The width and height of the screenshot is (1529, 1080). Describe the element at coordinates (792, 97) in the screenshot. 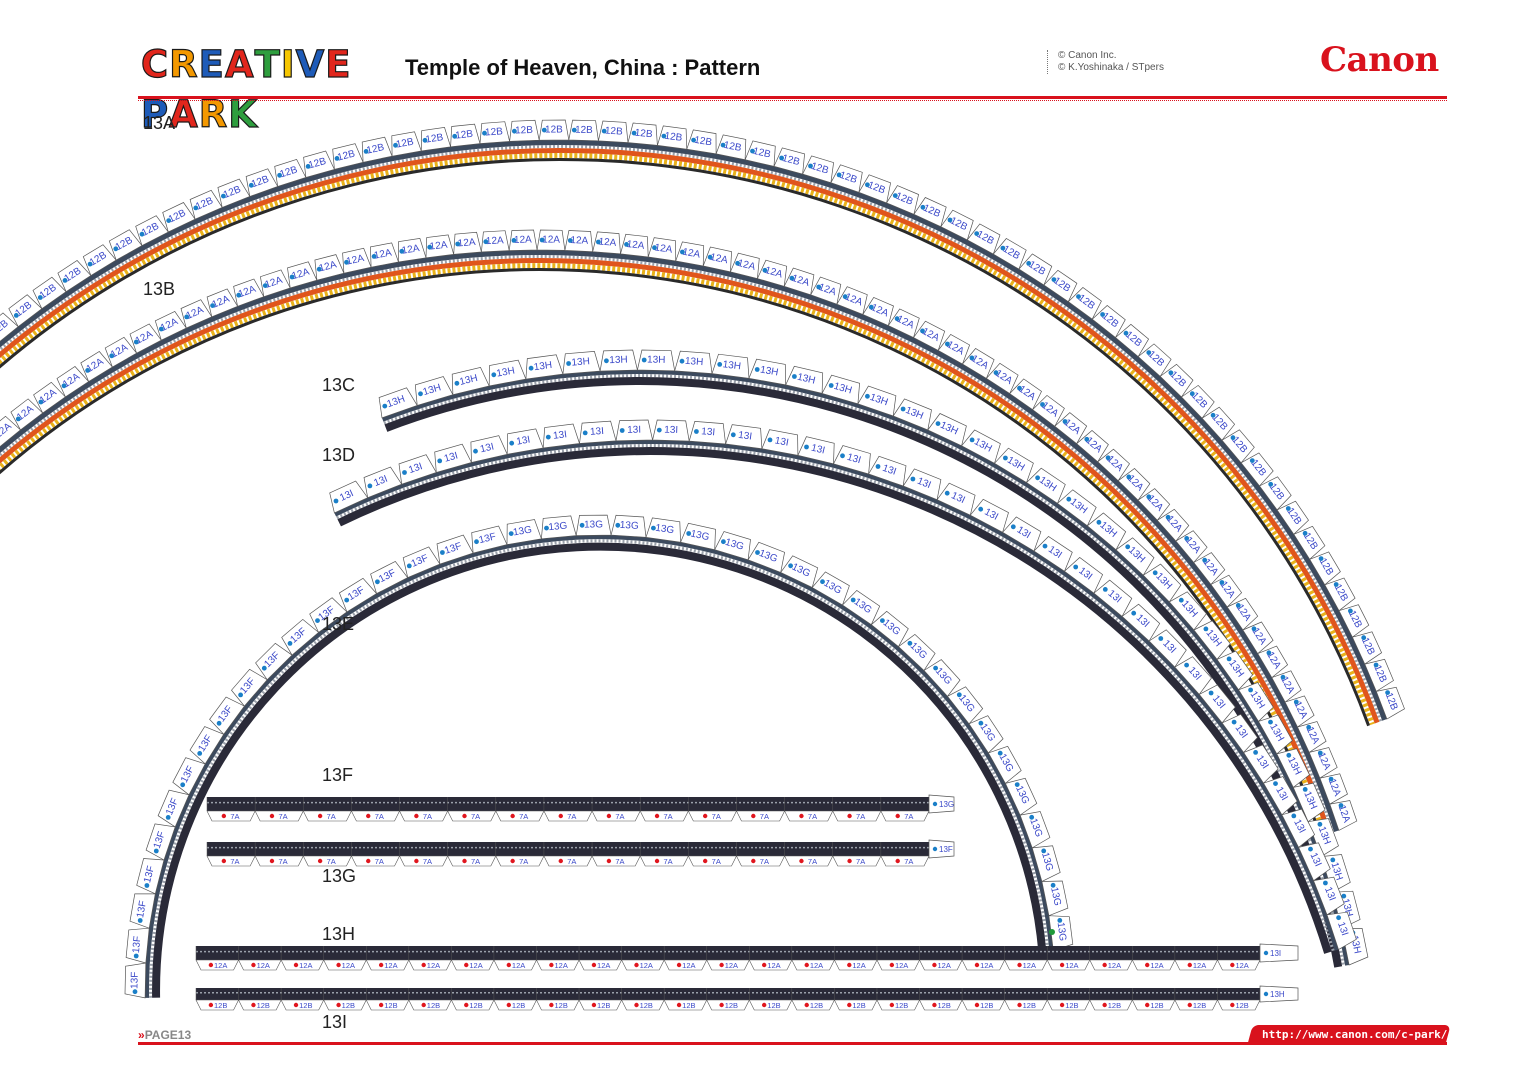

I see `header-rule` at that location.